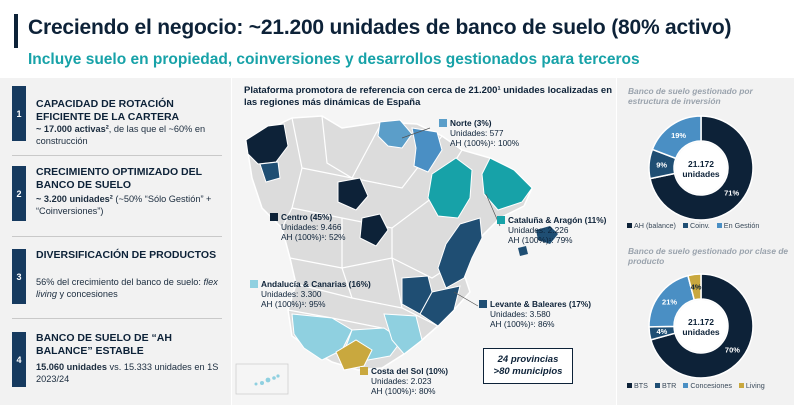  Describe the element at coordinates (16, 31) in the screenshot. I see `title-accent-bar` at that location.